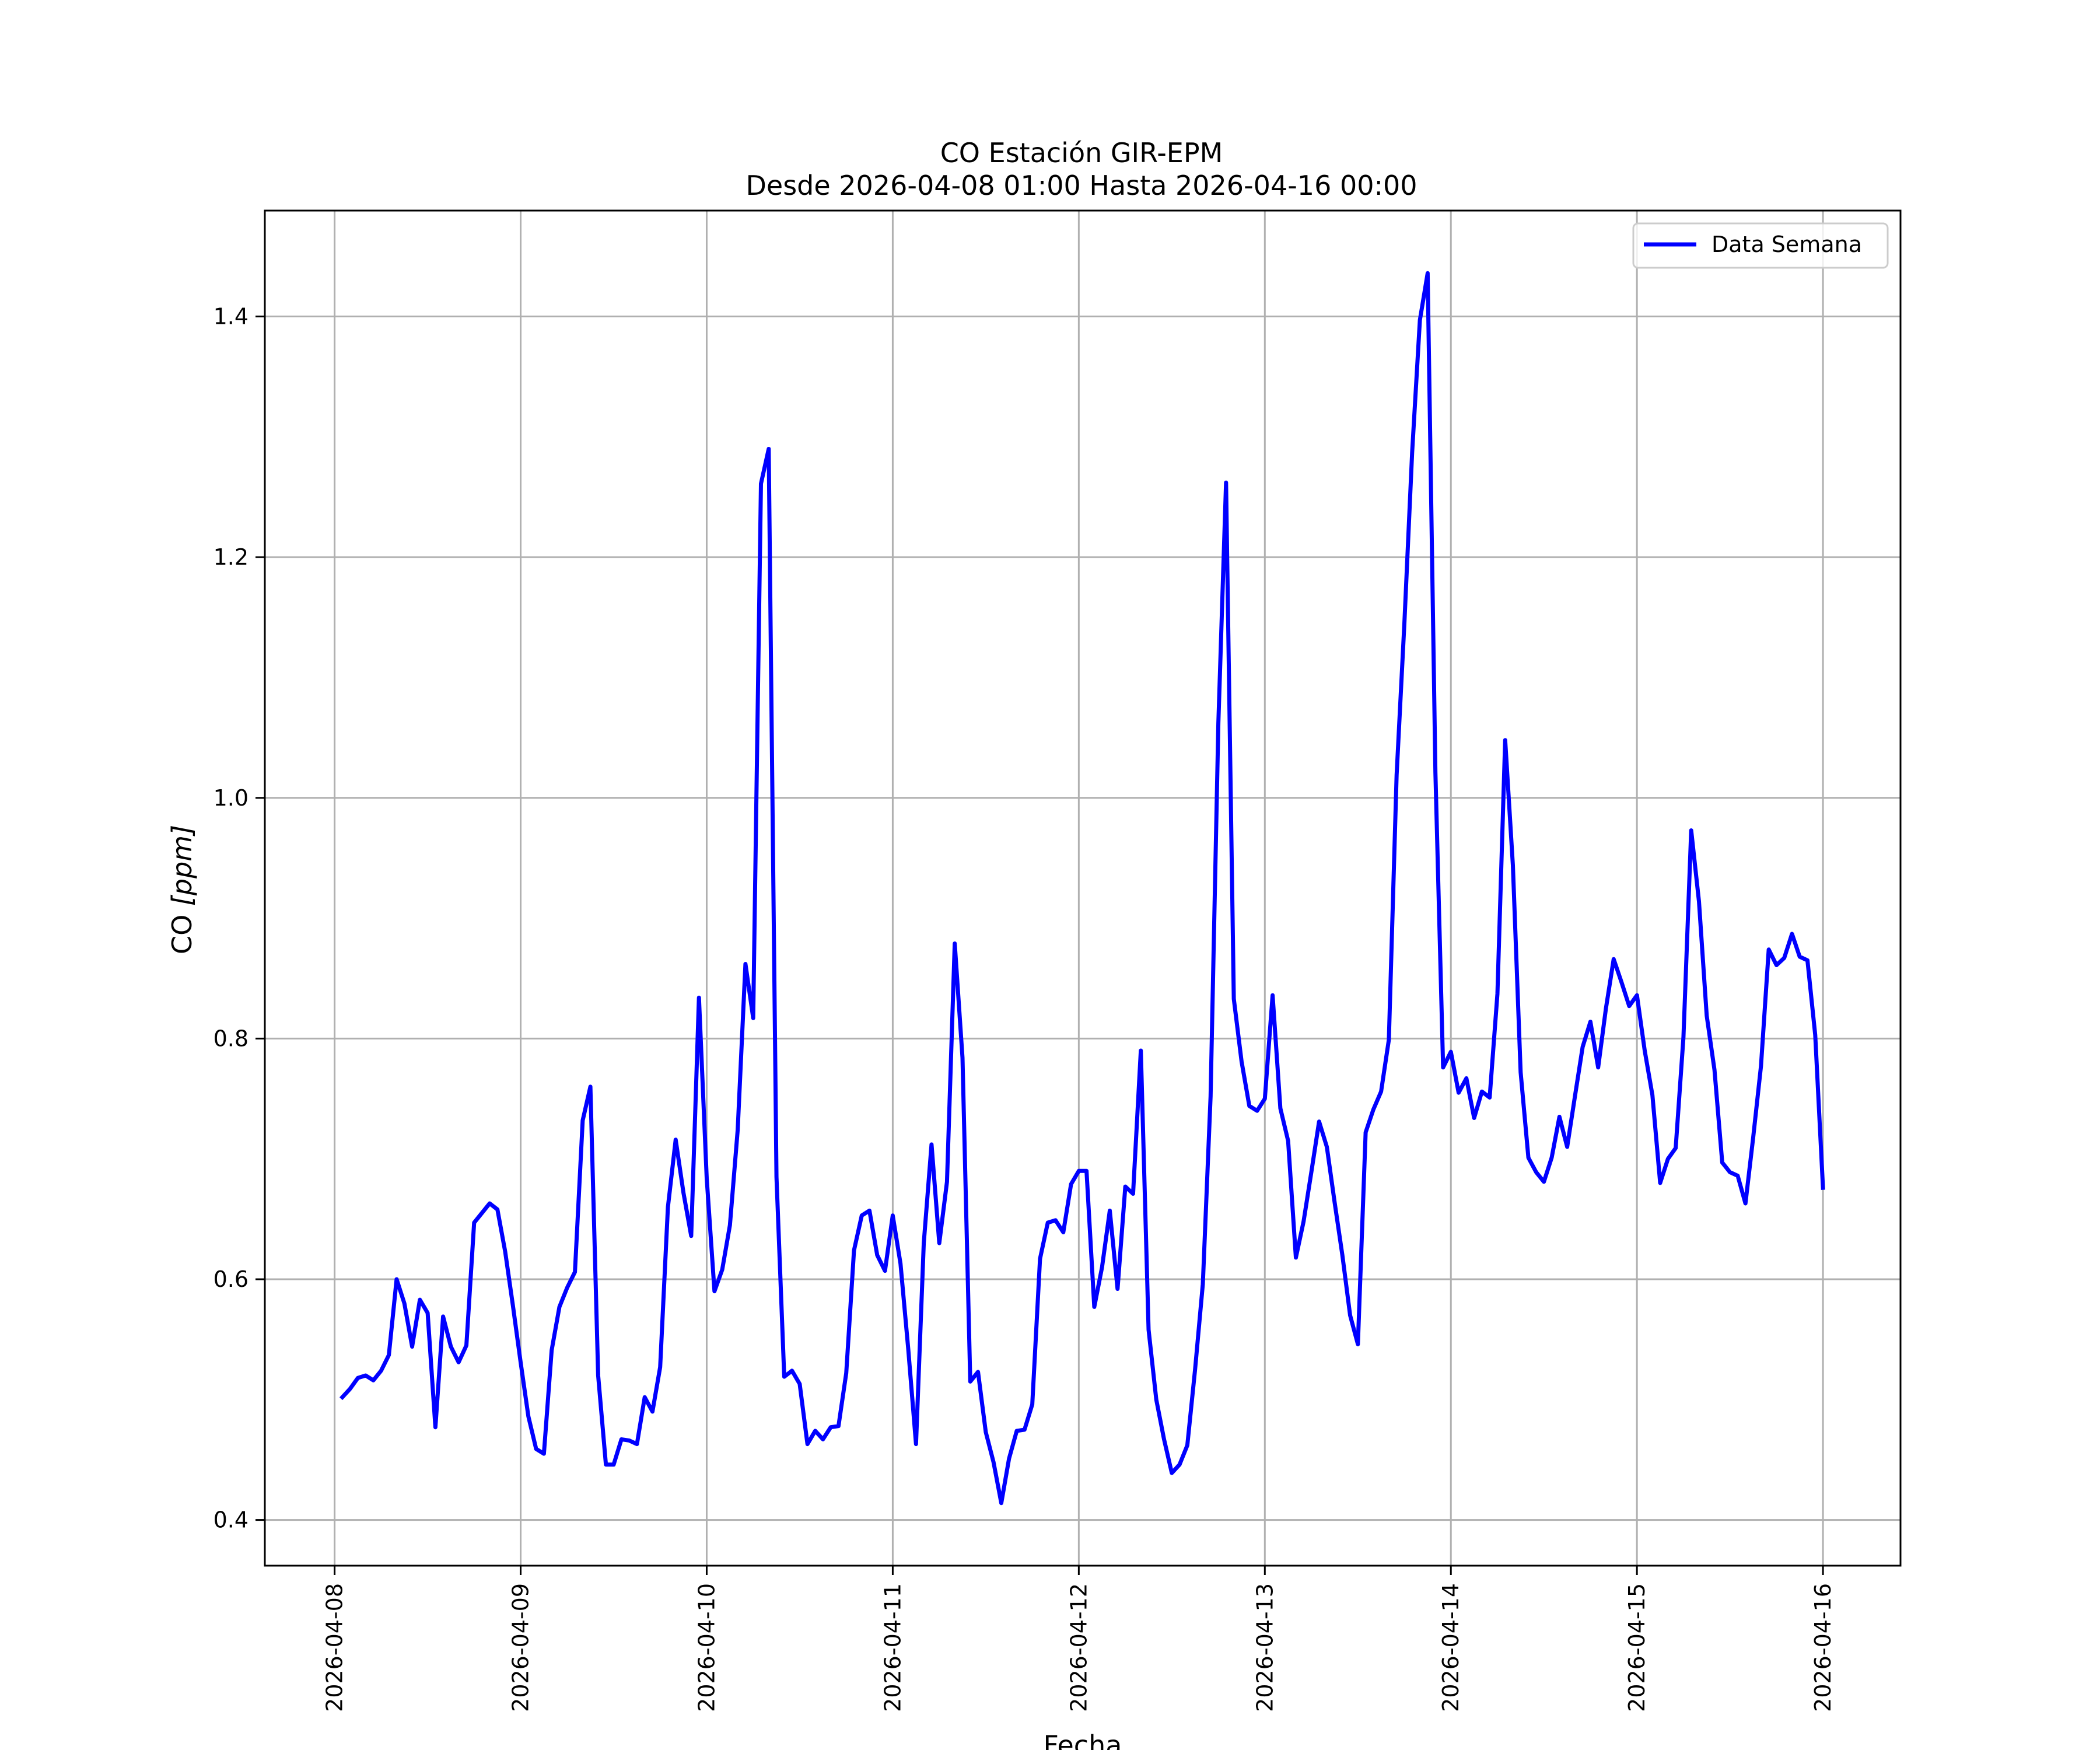 Image resolution: width=2100 pixels, height=1750 pixels. I want to click on y-axis-label: CO [ppm], so click(182, 889).